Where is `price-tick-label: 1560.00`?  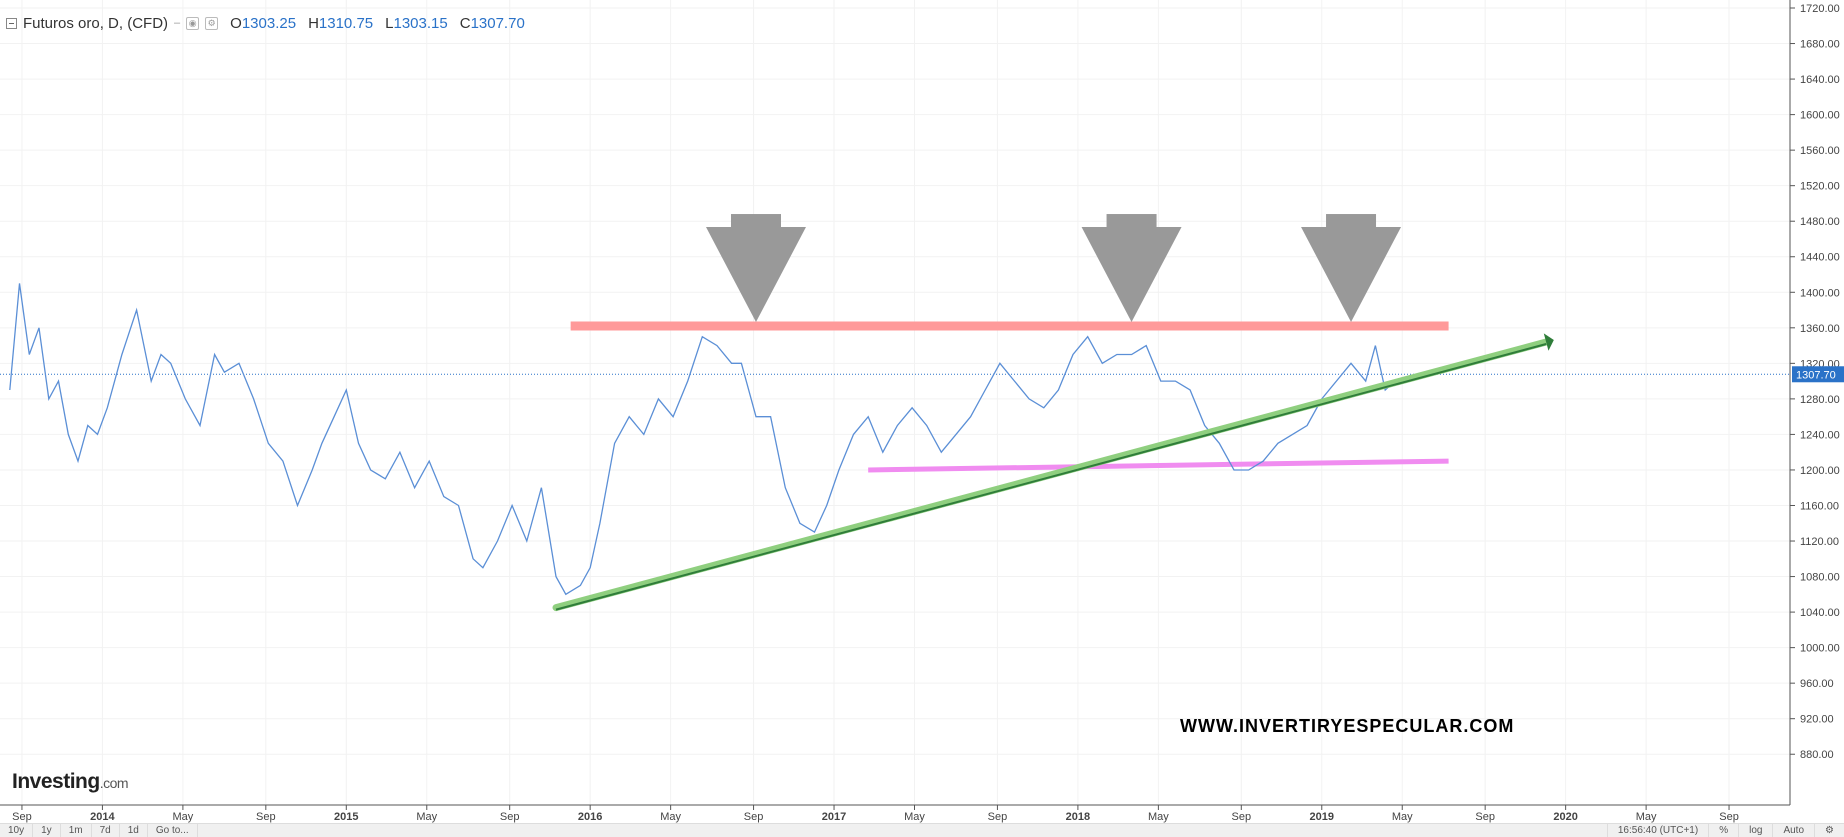 price-tick-label: 1560.00 is located at coordinates (1820, 151).